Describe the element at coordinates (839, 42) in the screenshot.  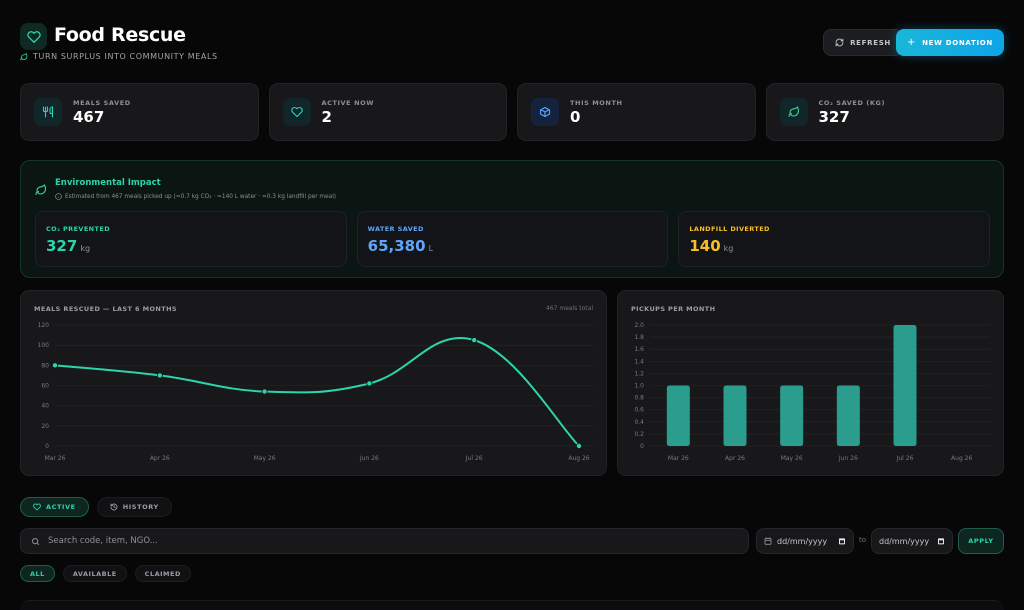
I see `refresh-icon` at that location.